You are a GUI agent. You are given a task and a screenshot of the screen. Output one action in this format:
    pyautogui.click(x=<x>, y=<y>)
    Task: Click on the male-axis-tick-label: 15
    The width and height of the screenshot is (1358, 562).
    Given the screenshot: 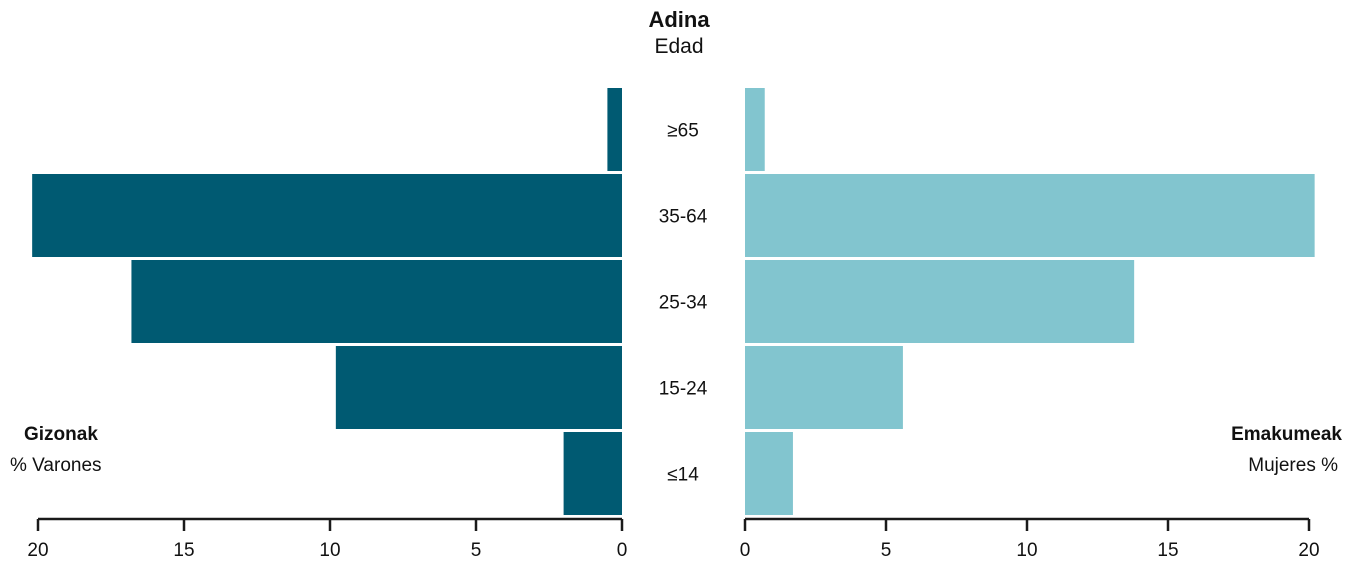 What is the action you would take?
    pyautogui.click(x=183, y=550)
    